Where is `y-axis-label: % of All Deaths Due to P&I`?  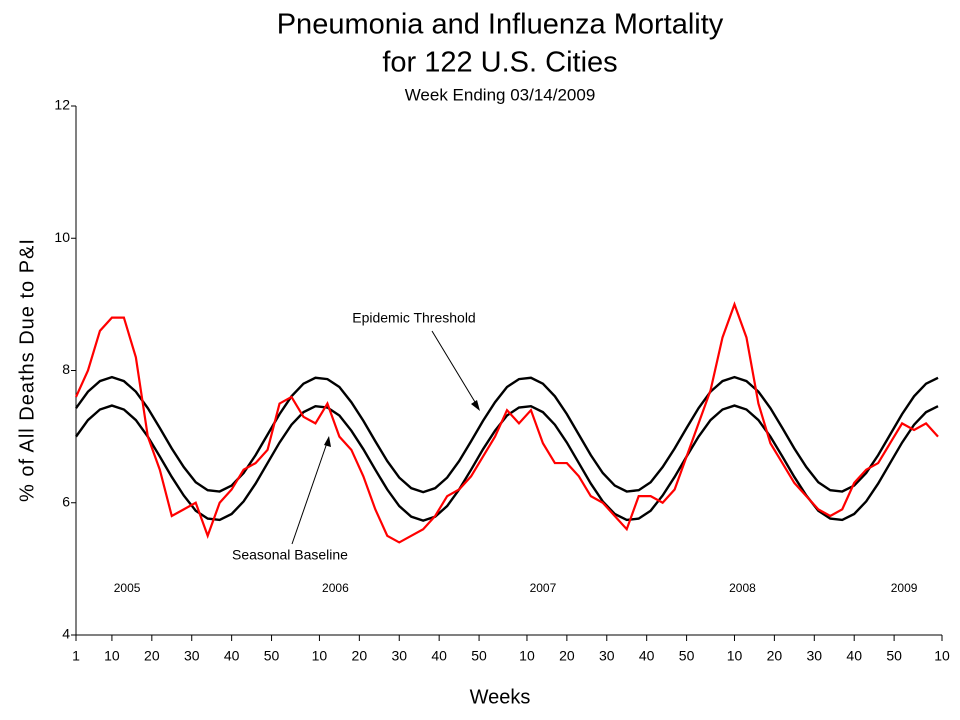 y-axis-label: % of All Deaths Due to P&I is located at coordinates (27, 370).